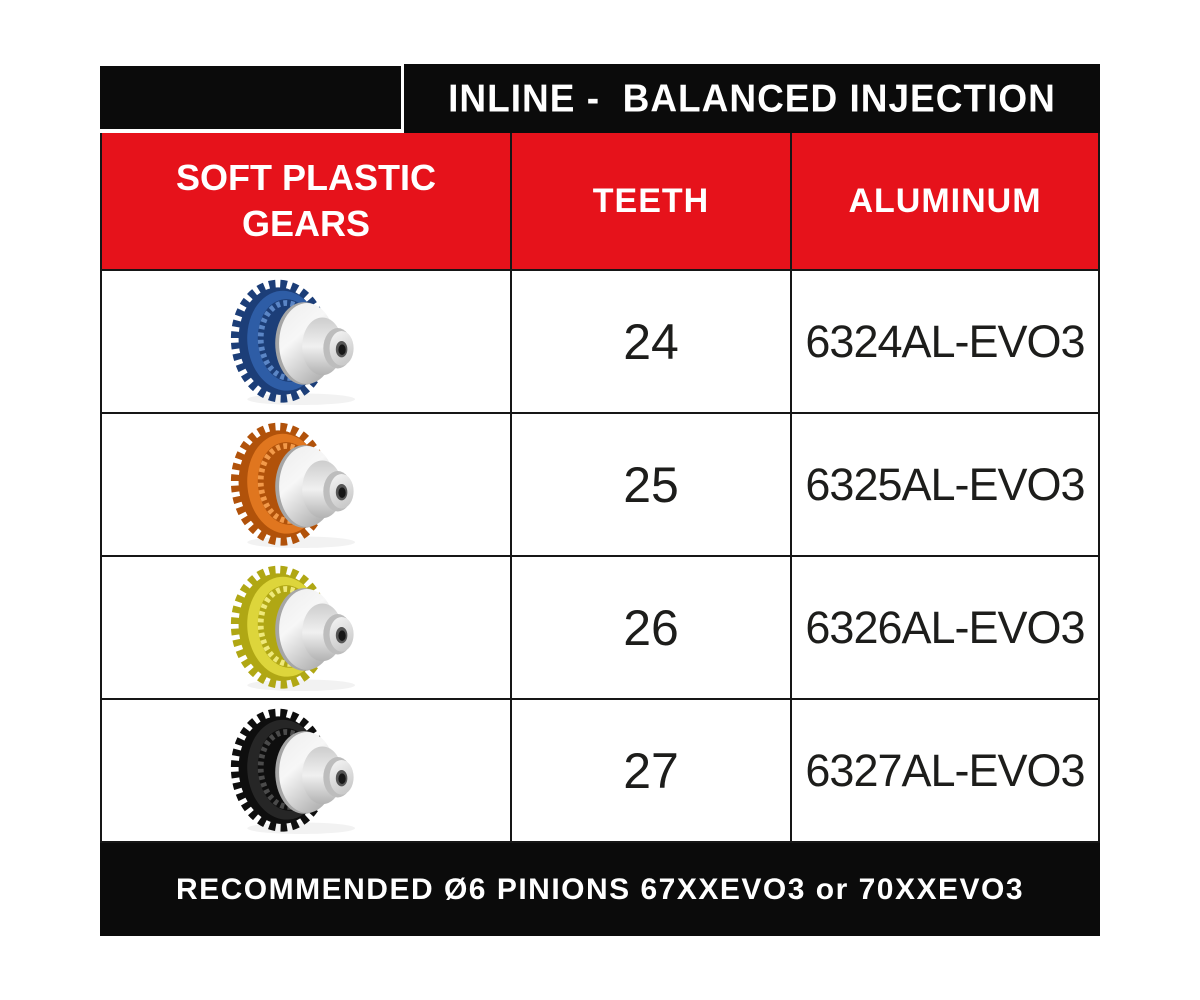 This screenshot has width=1200, height=1000. What do you see at coordinates (944, 770) in the screenshot?
I see `aluminum-part-number: 6327AL-EVO3` at bounding box center [944, 770].